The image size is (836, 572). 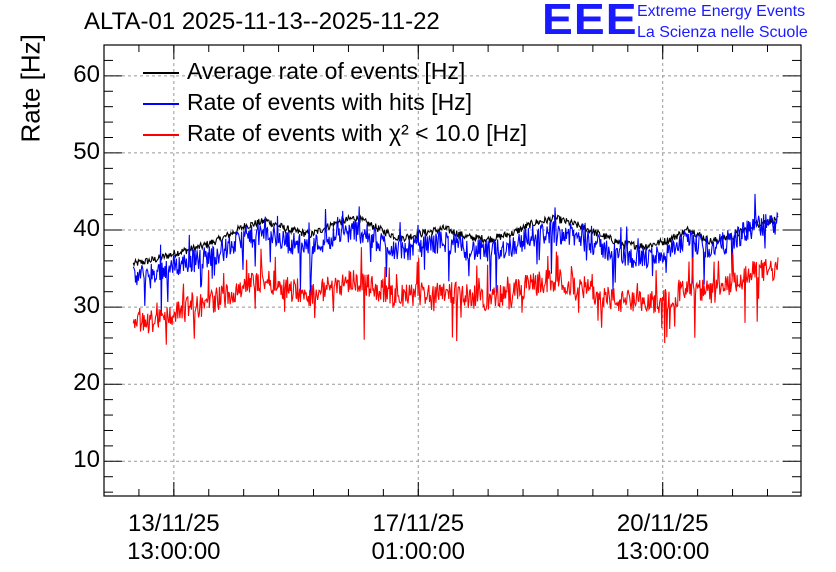 I want to click on logo-line-1: Extreme Energy Events, so click(x=721, y=11).